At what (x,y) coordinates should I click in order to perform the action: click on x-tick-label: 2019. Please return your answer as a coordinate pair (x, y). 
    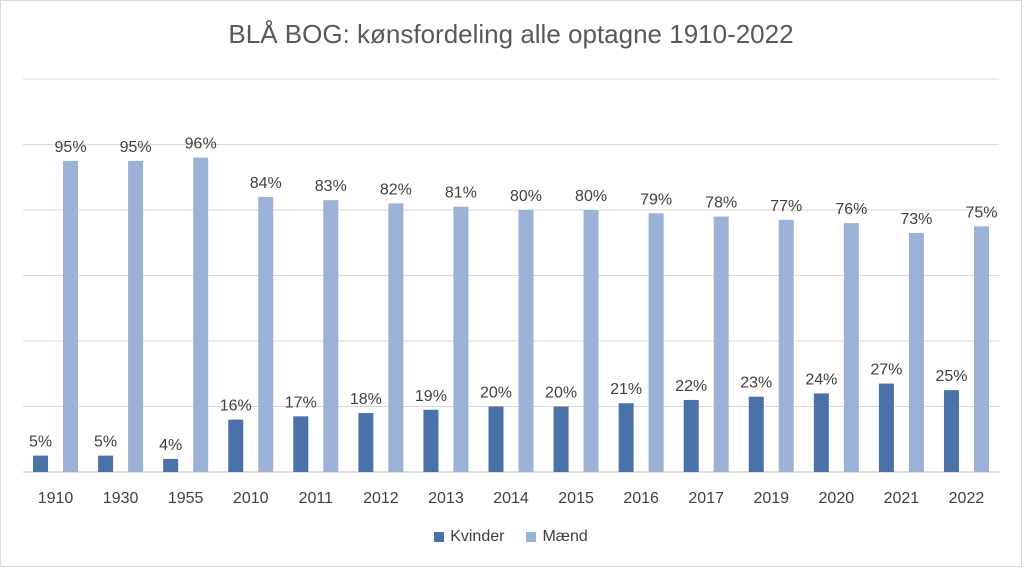
    Looking at the image, I should click on (771, 498).